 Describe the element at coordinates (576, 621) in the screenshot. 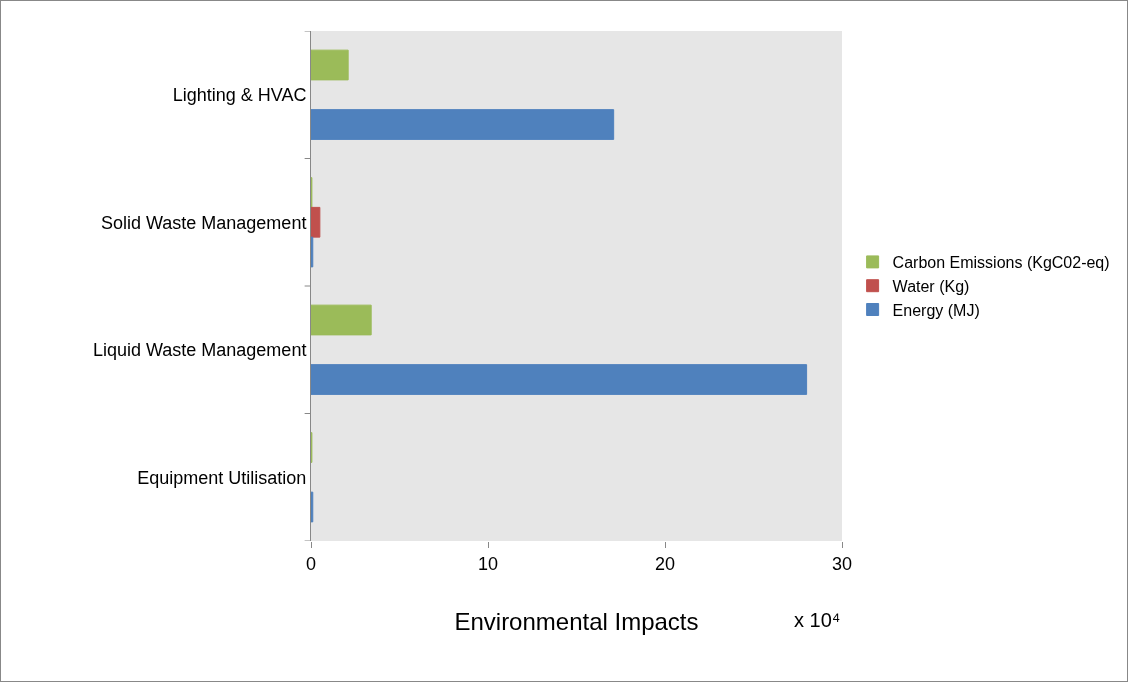

I see `x-axis-title: Environmental Impacts` at that location.